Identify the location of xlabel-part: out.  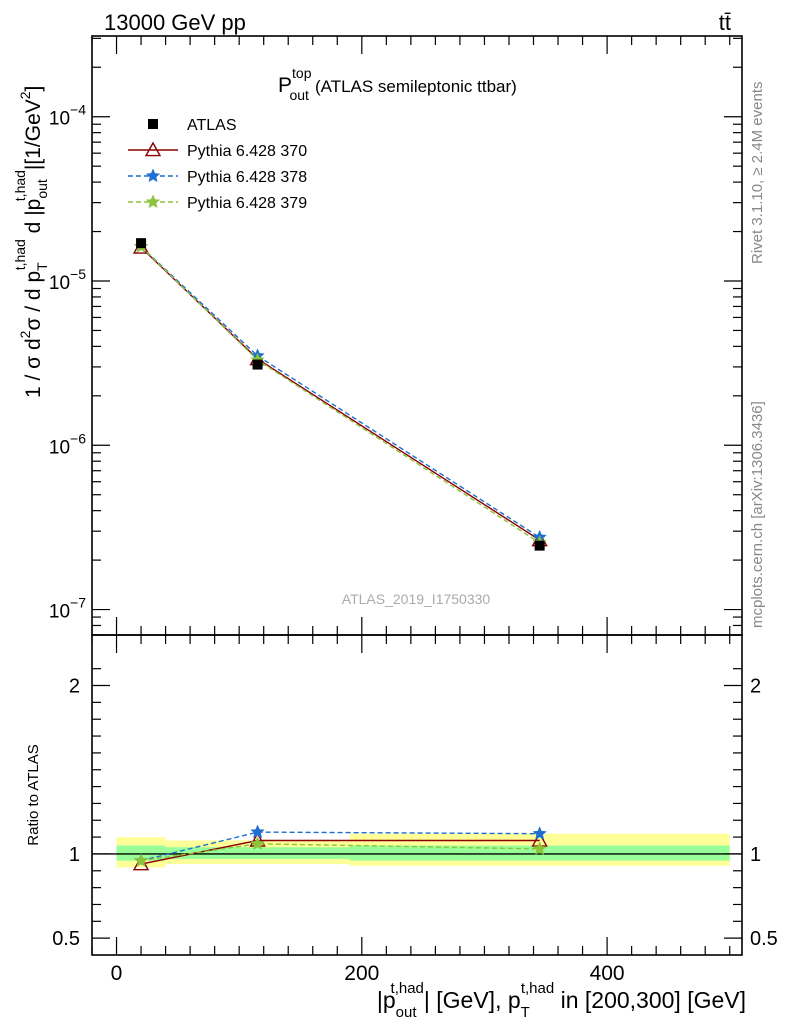
(407, 1012).